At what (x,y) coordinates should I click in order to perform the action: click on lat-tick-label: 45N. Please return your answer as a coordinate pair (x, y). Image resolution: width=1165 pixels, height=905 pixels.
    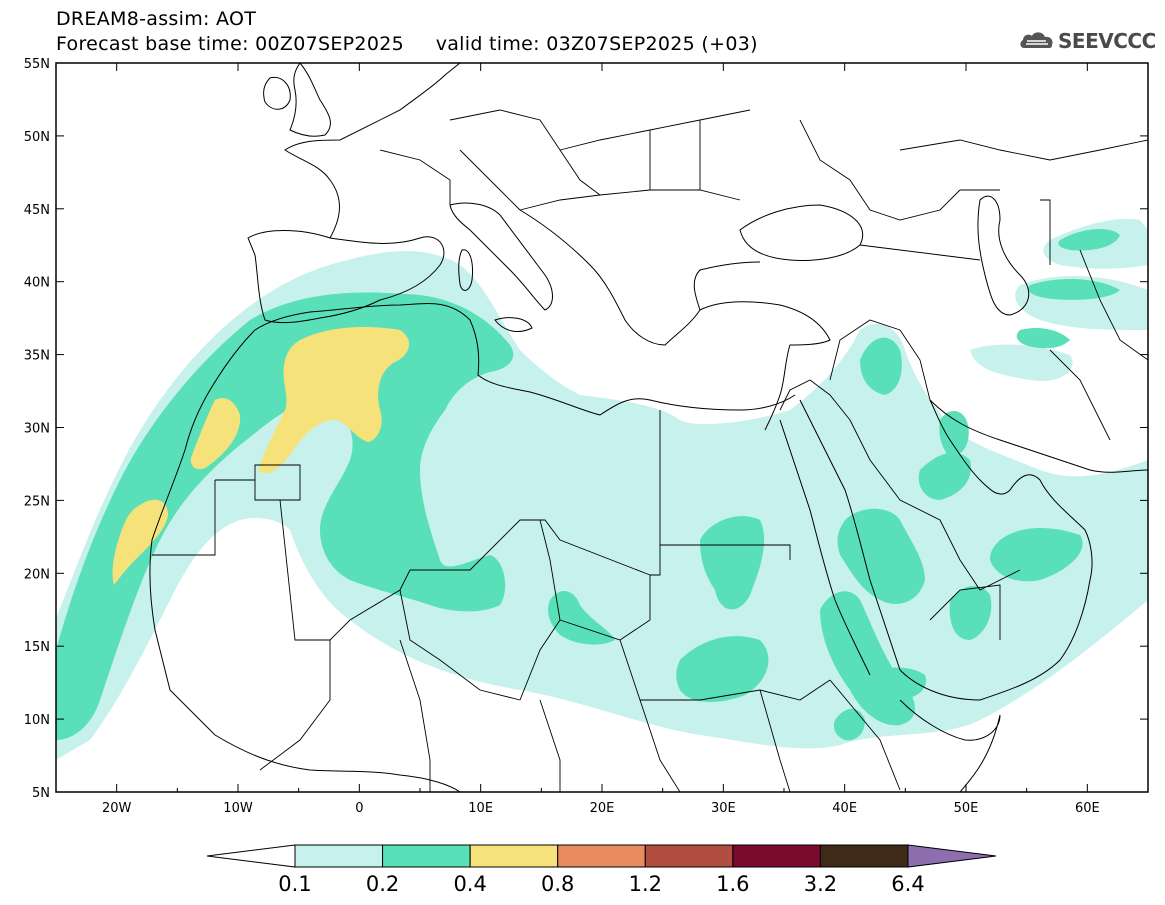
    Looking at the image, I should click on (37, 210).